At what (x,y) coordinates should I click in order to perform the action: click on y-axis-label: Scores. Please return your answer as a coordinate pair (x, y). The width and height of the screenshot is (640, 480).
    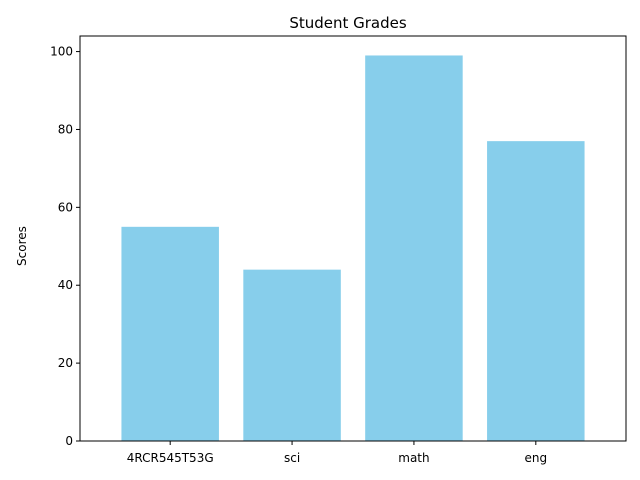
    Looking at the image, I should click on (22, 246).